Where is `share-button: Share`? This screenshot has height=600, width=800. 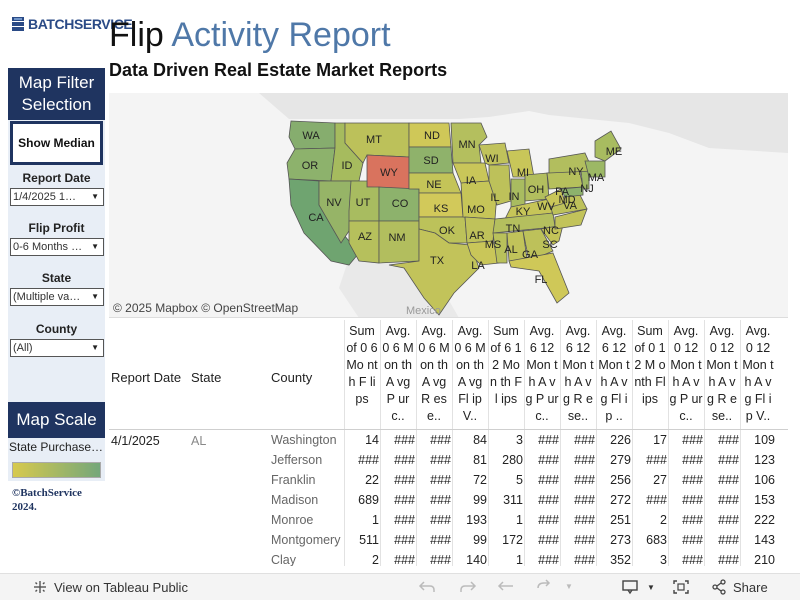 share-button: Share is located at coordinates (739, 587).